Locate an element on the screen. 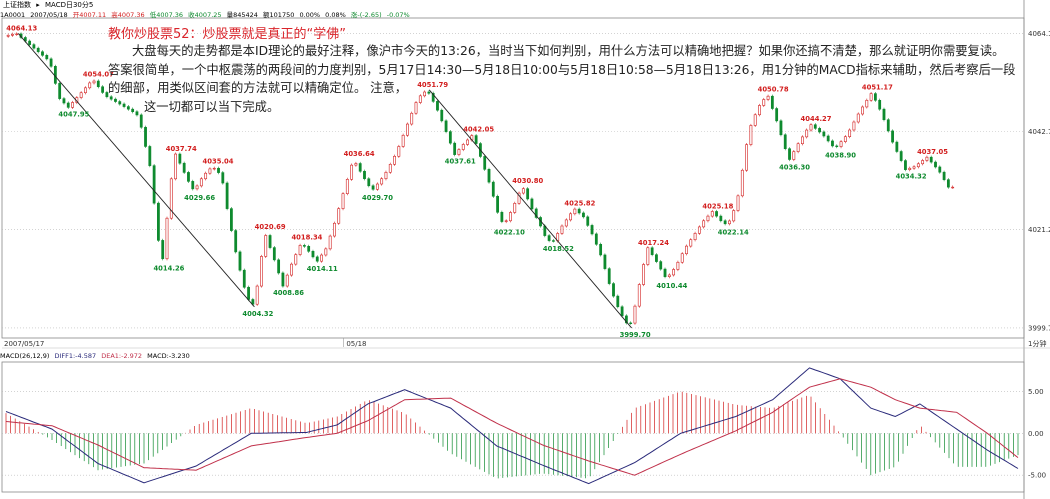  stock-code: 1A0001 is located at coordinates (13, 15).